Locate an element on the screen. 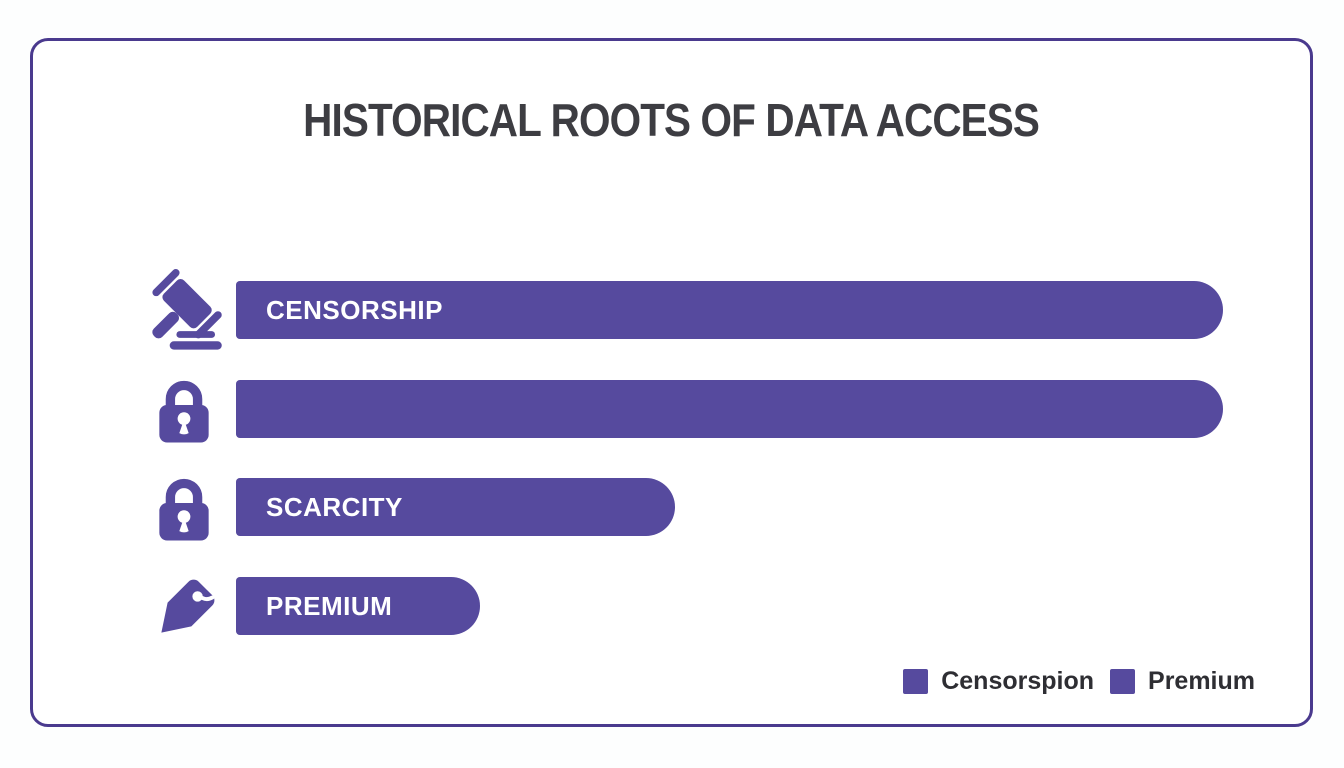 The image size is (1344, 768). bar-censorship: CENSORSHIP is located at coordinates (729, 310).